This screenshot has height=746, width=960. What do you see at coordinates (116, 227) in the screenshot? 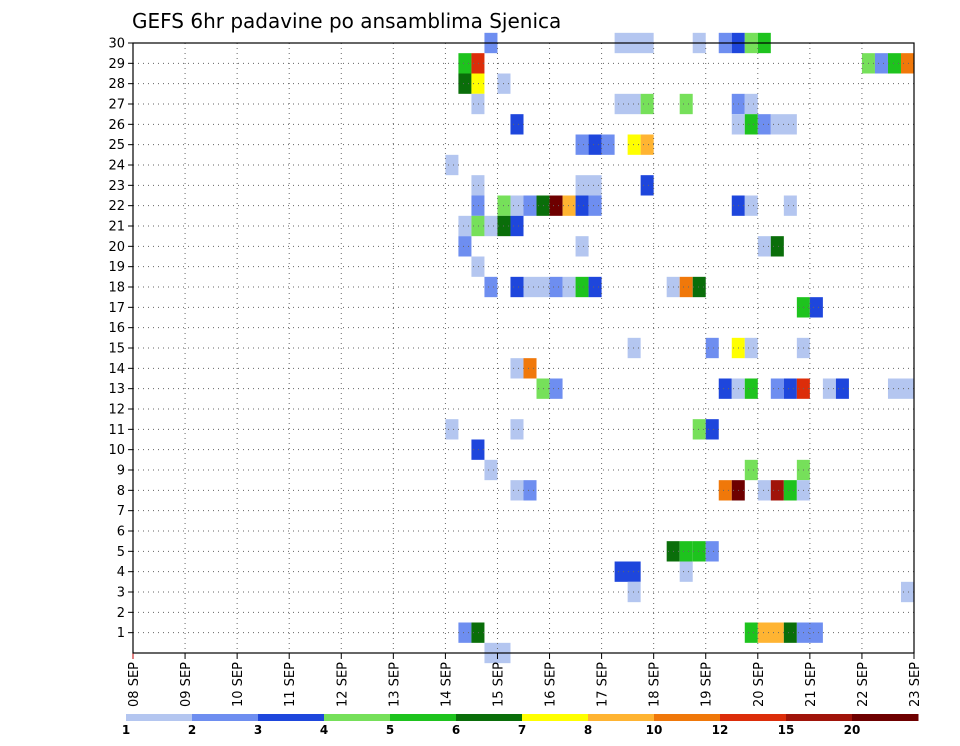
I see `y-tick-label: 21` at bounding box center [116, 227].